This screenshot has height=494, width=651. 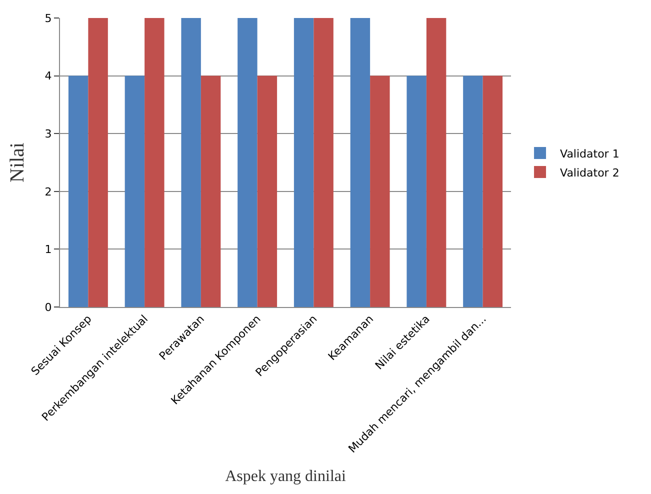 I want to click on legend-label: Validator 2, so click(x=590, y=173).